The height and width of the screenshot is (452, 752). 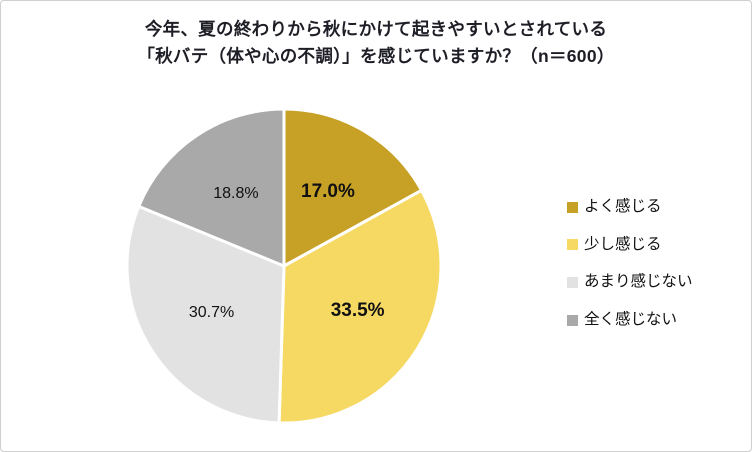 I want to click on pie-value-label-2: 30.7%, so click(x=211, y=312).